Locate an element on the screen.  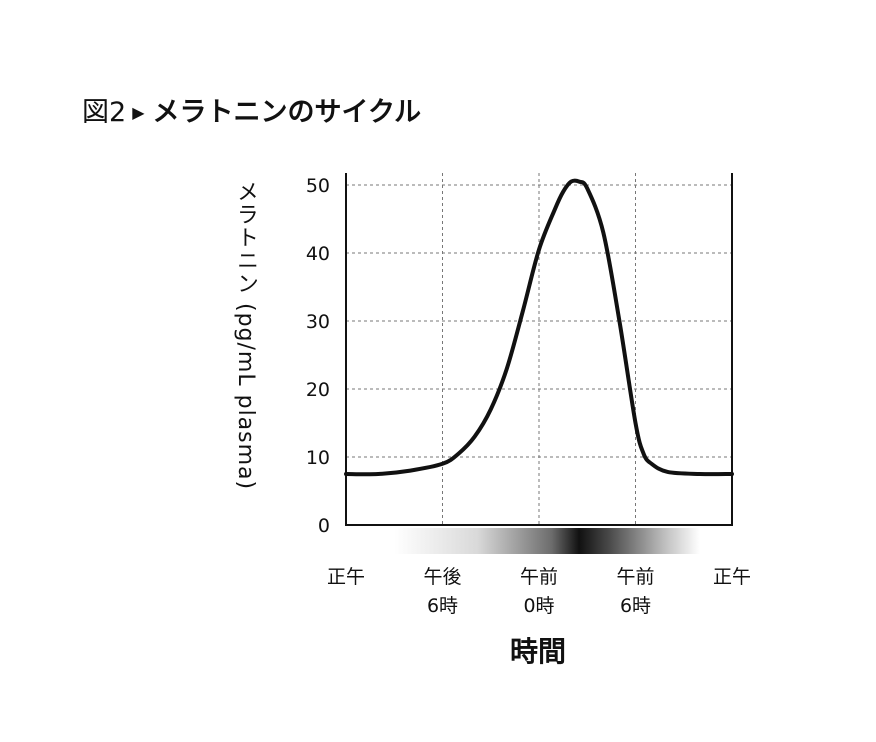
chart-title: メラトニンのサイクル is located at coordinates (287, 112).